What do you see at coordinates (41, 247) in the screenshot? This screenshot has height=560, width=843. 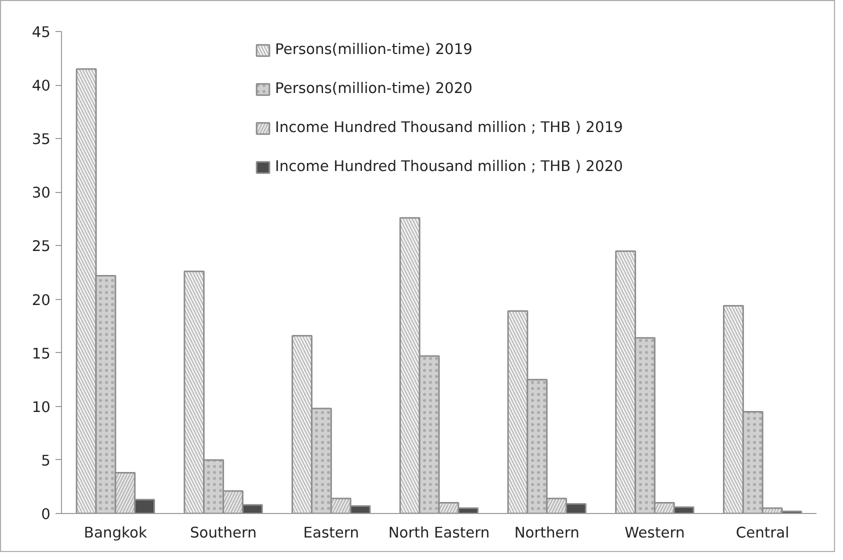 I see `y-tick-label: 25` at bounding box center [41, 247].